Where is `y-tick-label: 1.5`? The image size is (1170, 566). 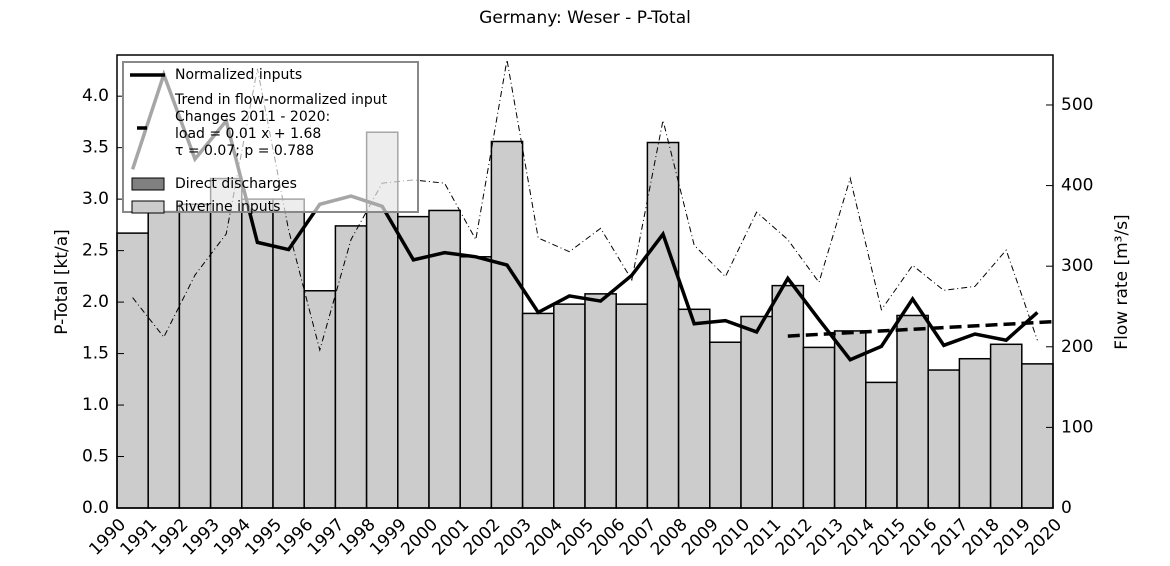
y-tick-label: 1.5 is located at coordinates (95, 354).